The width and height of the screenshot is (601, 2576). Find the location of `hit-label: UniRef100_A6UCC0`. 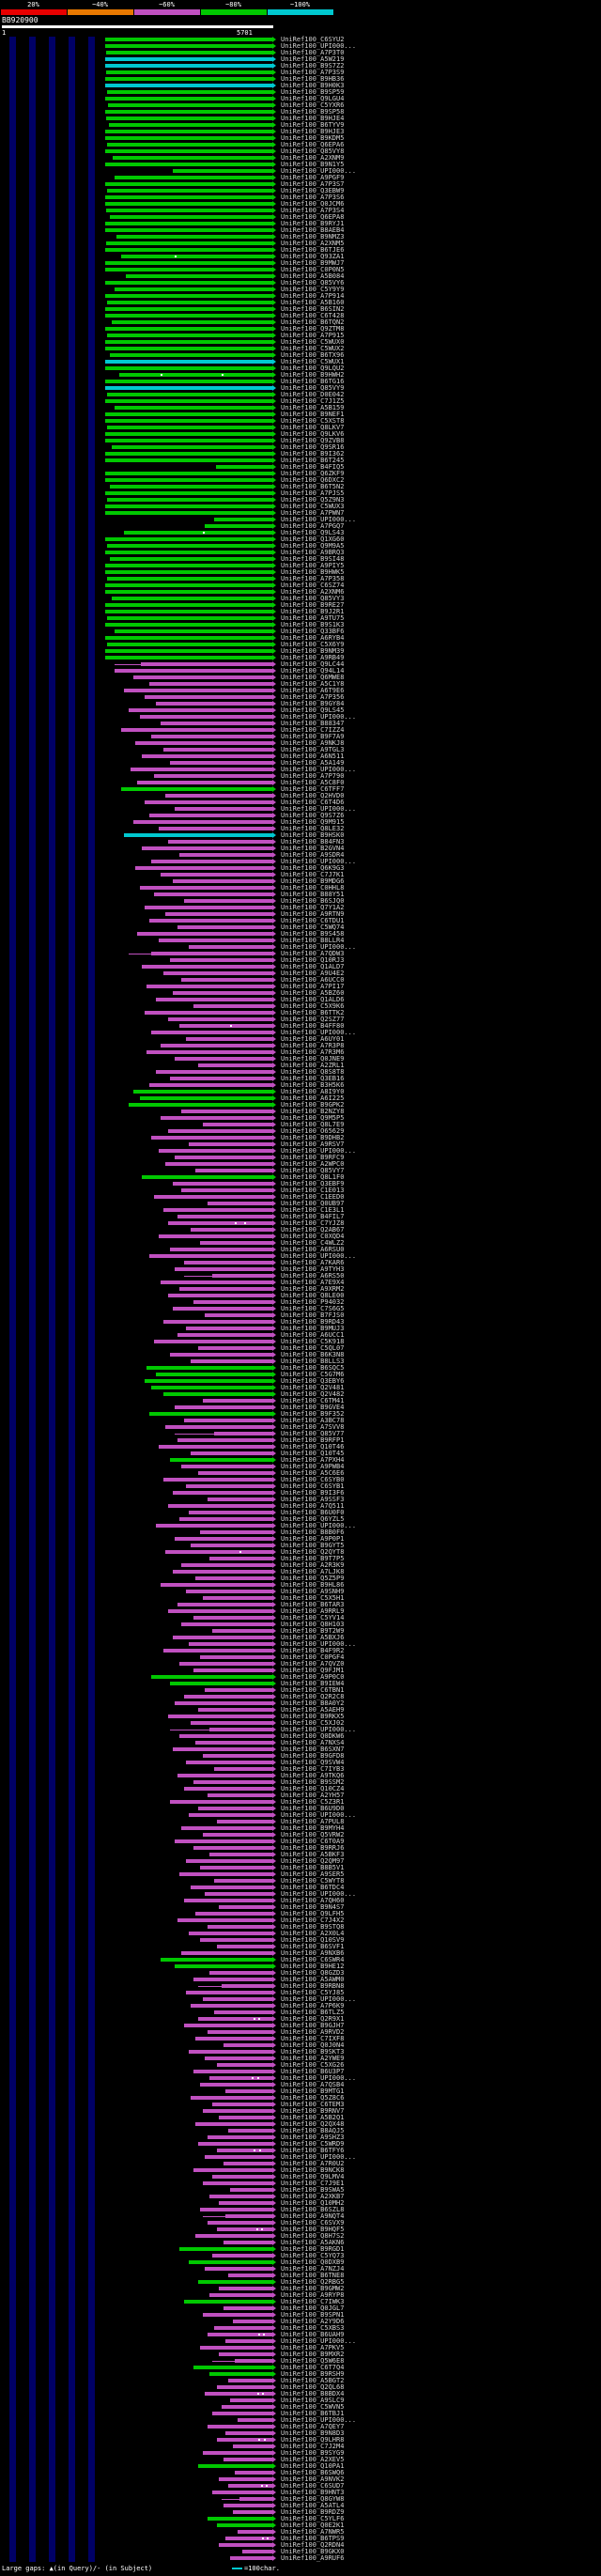

hit-label: UniRef100_A6UCC0 is located at coordinates (313, 980).